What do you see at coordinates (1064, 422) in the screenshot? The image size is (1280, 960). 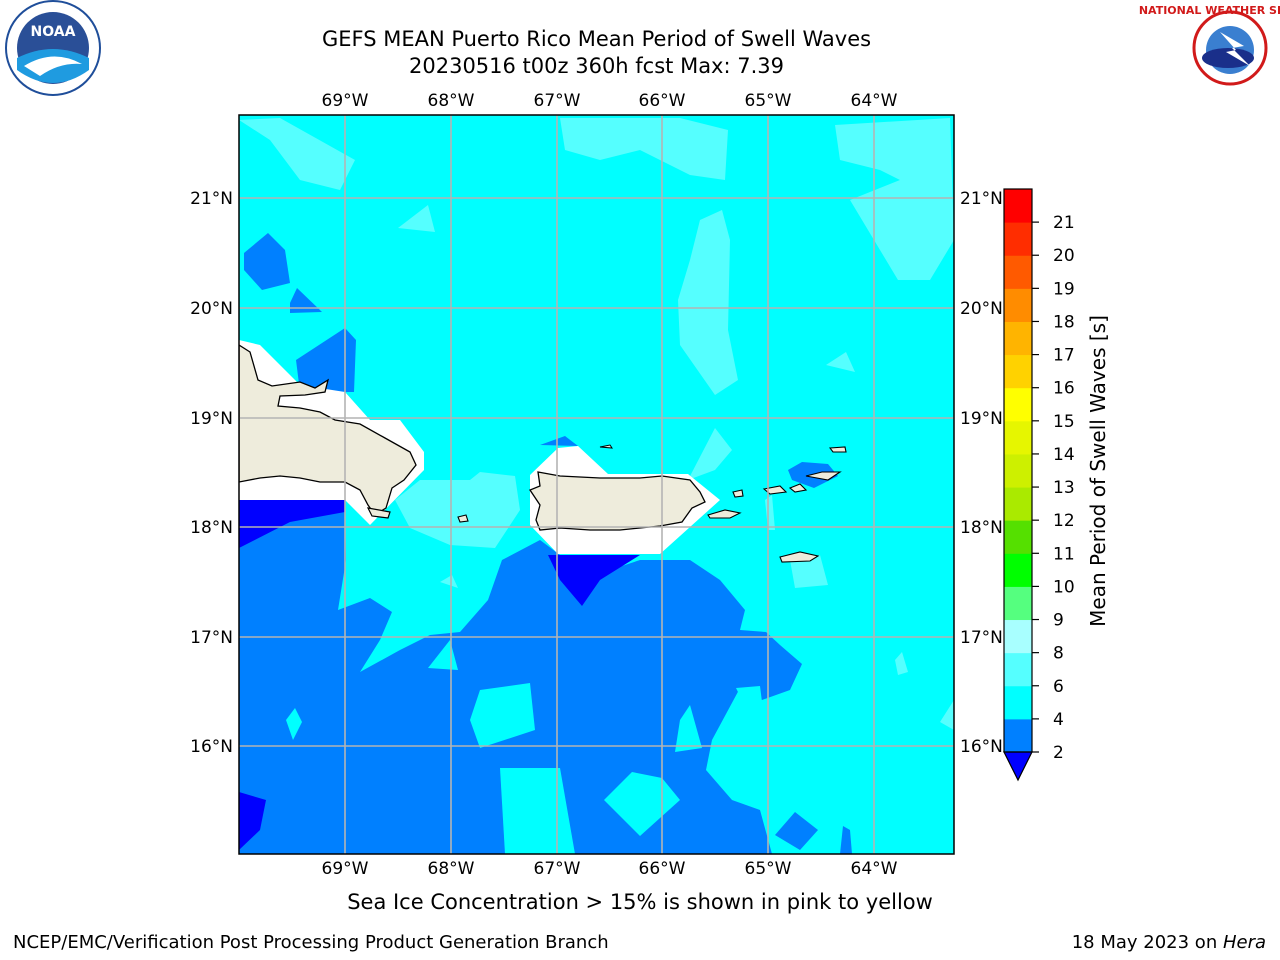 I see `colorbar-tick-label: 15` at bounding box center [1064, 422].